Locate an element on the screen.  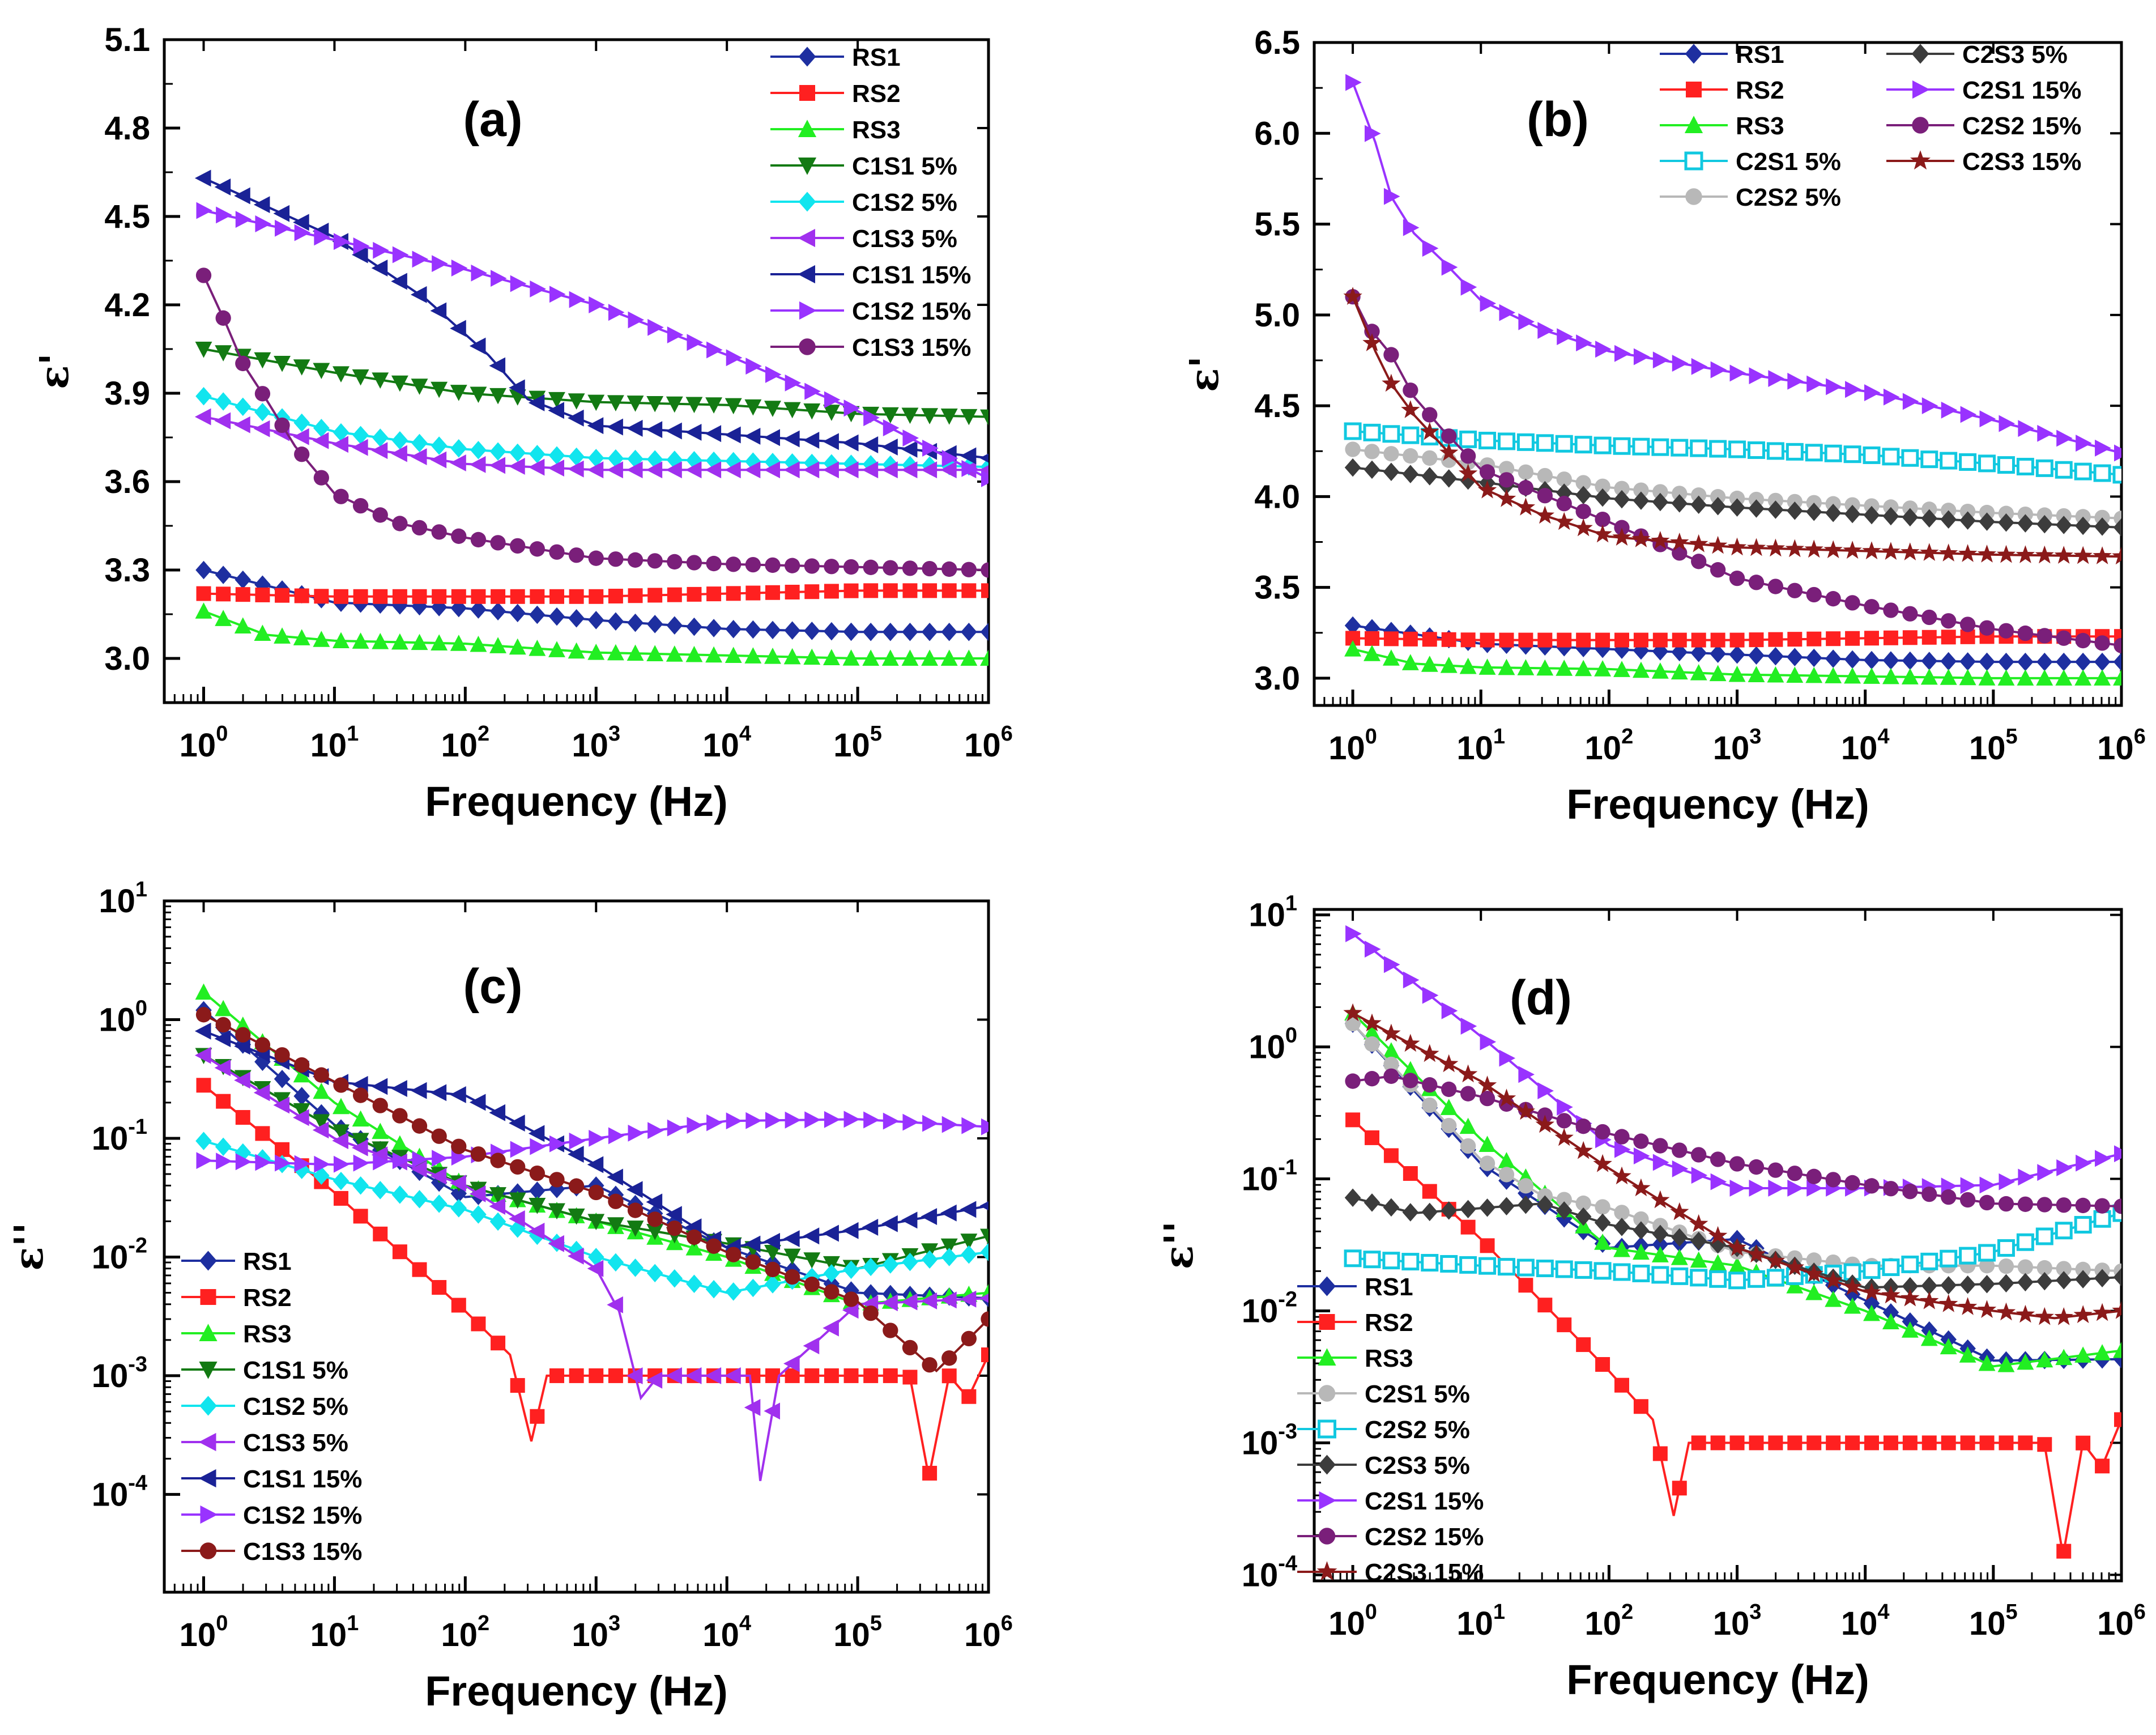
x-tick-label: 10¹ is located at coordinates (1480, 746).